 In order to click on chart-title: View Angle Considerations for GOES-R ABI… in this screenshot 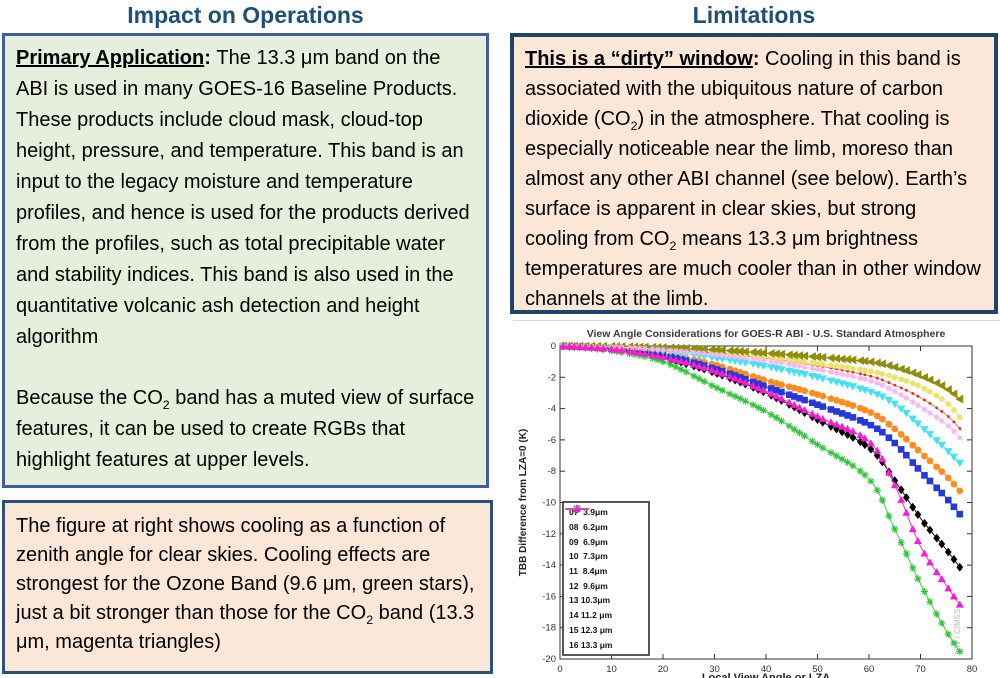, I will do `click(766, 334)`.